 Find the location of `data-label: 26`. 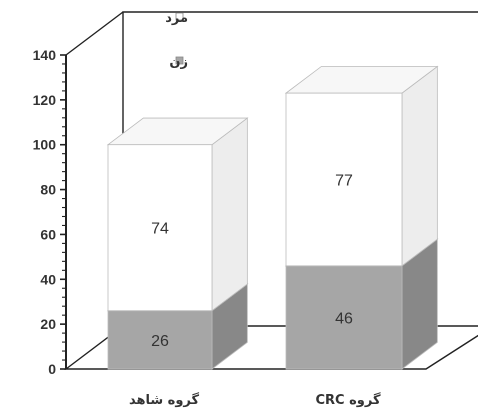

data-label: 26 is located at coordinates (160, 341).